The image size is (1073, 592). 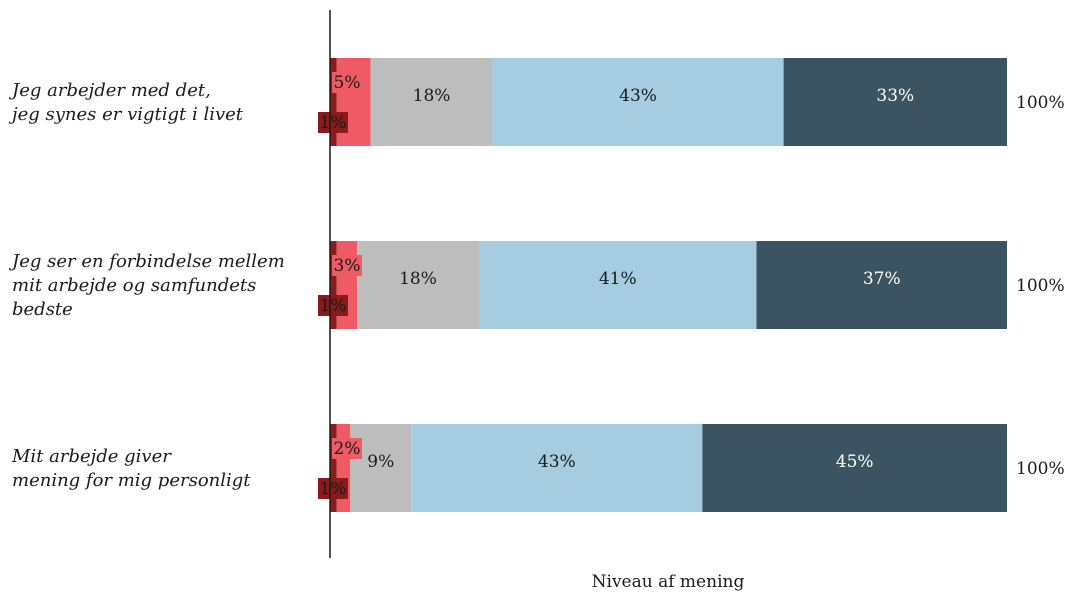 What do you see at coordinates (42, 309) in the screenshot?
I see `category-label-line: bedste` at bounding box center [42, 309].